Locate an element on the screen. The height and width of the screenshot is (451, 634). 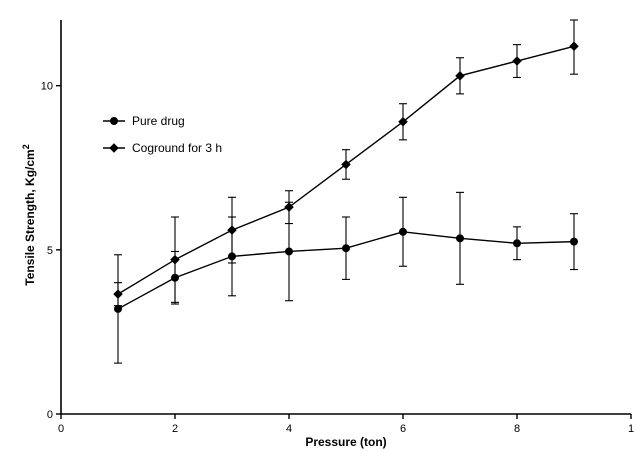
x-tick-label-8: 8 is located at coordinates (517, 429).